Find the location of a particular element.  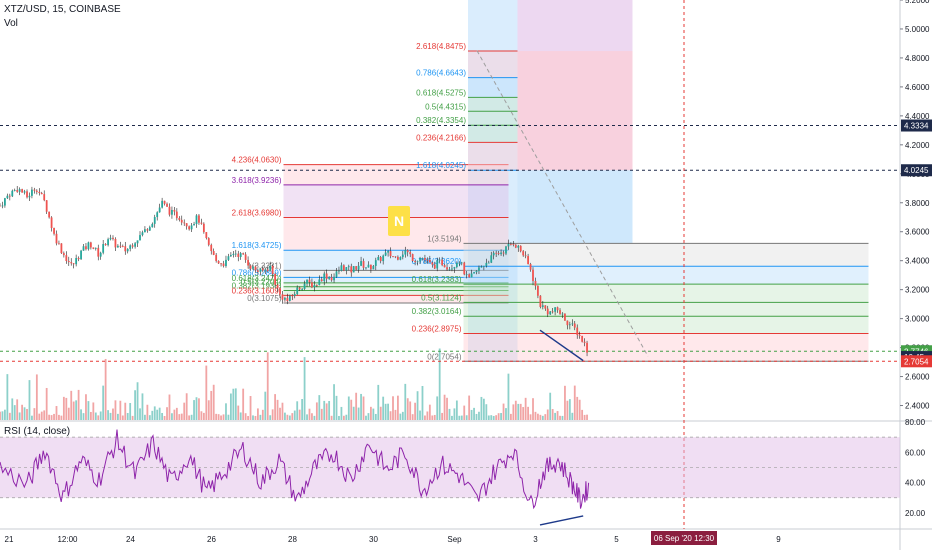

projection-band-blue is located at coordinates (493, 181).